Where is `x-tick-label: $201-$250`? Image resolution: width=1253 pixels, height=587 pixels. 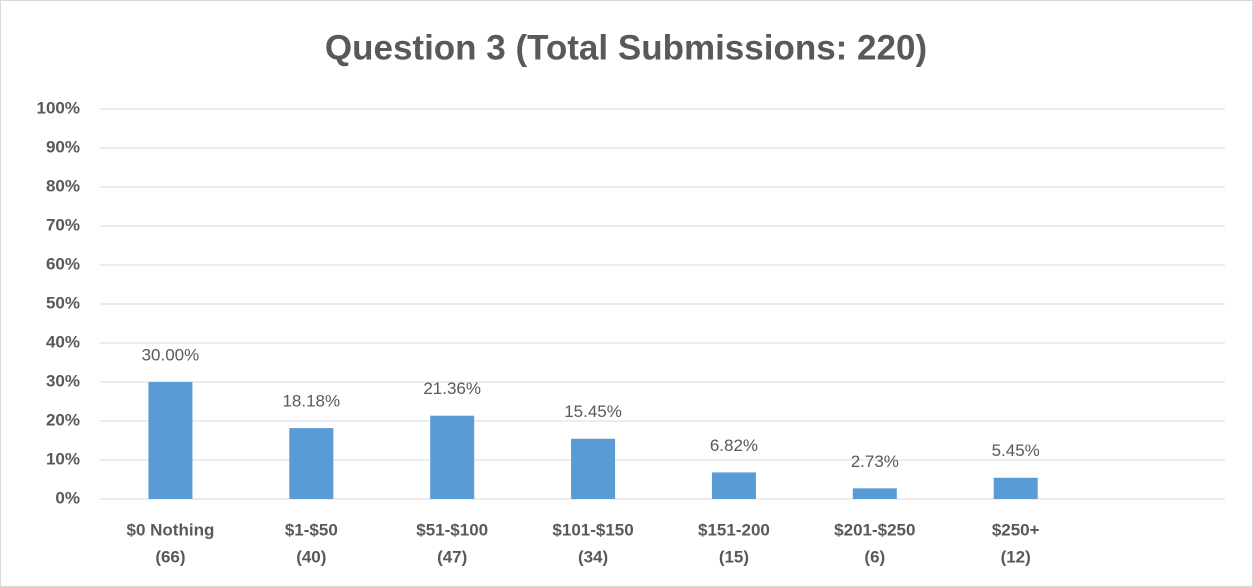
x-tick-label: $201-$250 is located at coordinates (874, 529).